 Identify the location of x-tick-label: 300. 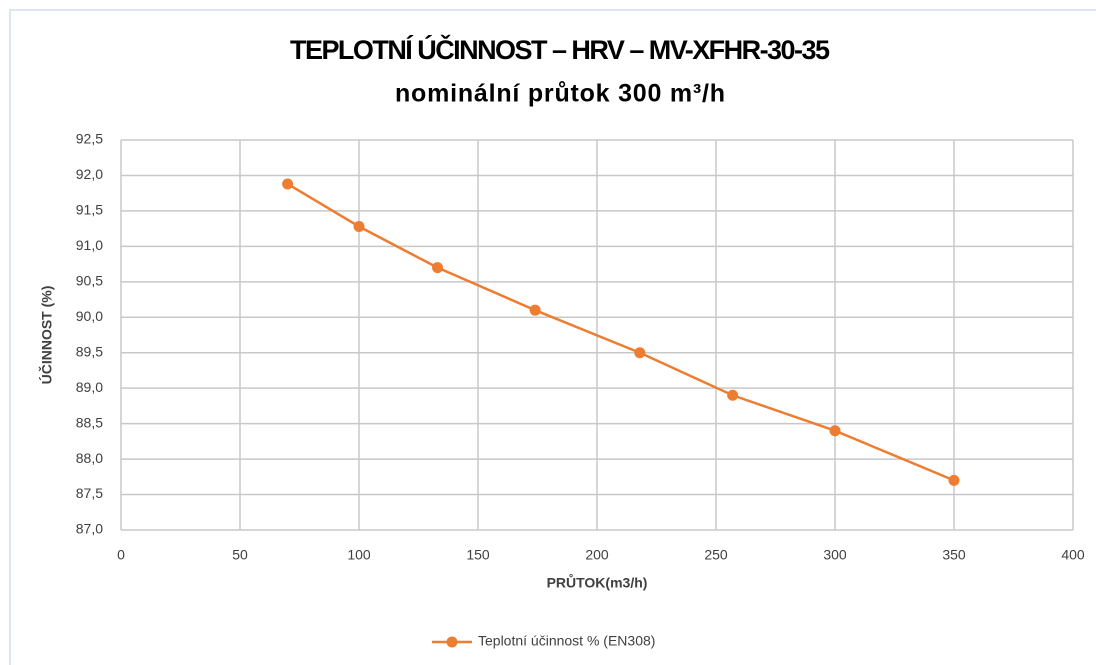
(835, 555).